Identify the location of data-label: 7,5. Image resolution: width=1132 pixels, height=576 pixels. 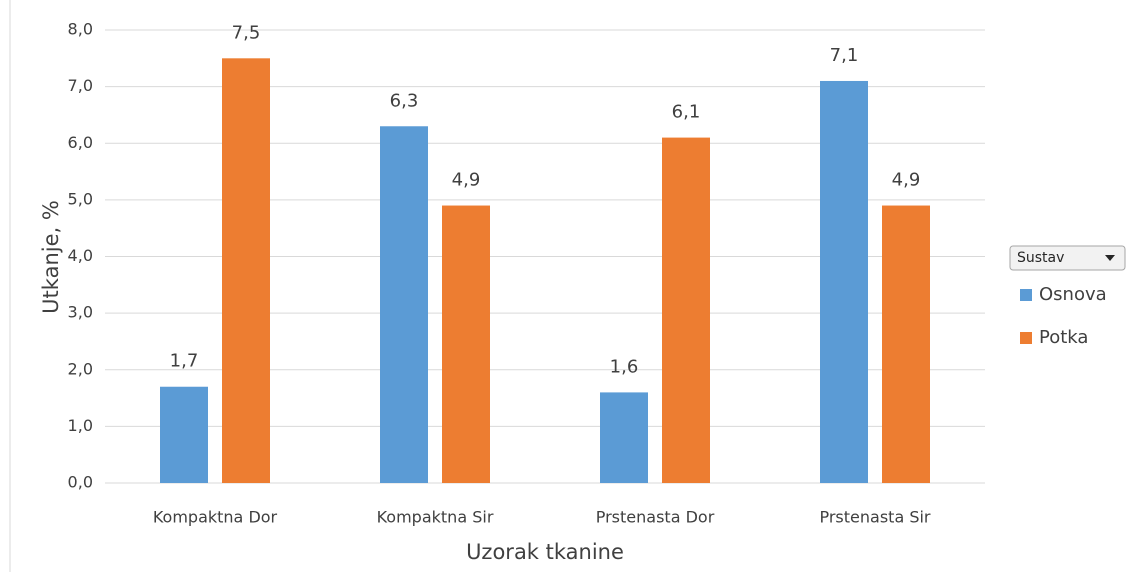
(246, 32).